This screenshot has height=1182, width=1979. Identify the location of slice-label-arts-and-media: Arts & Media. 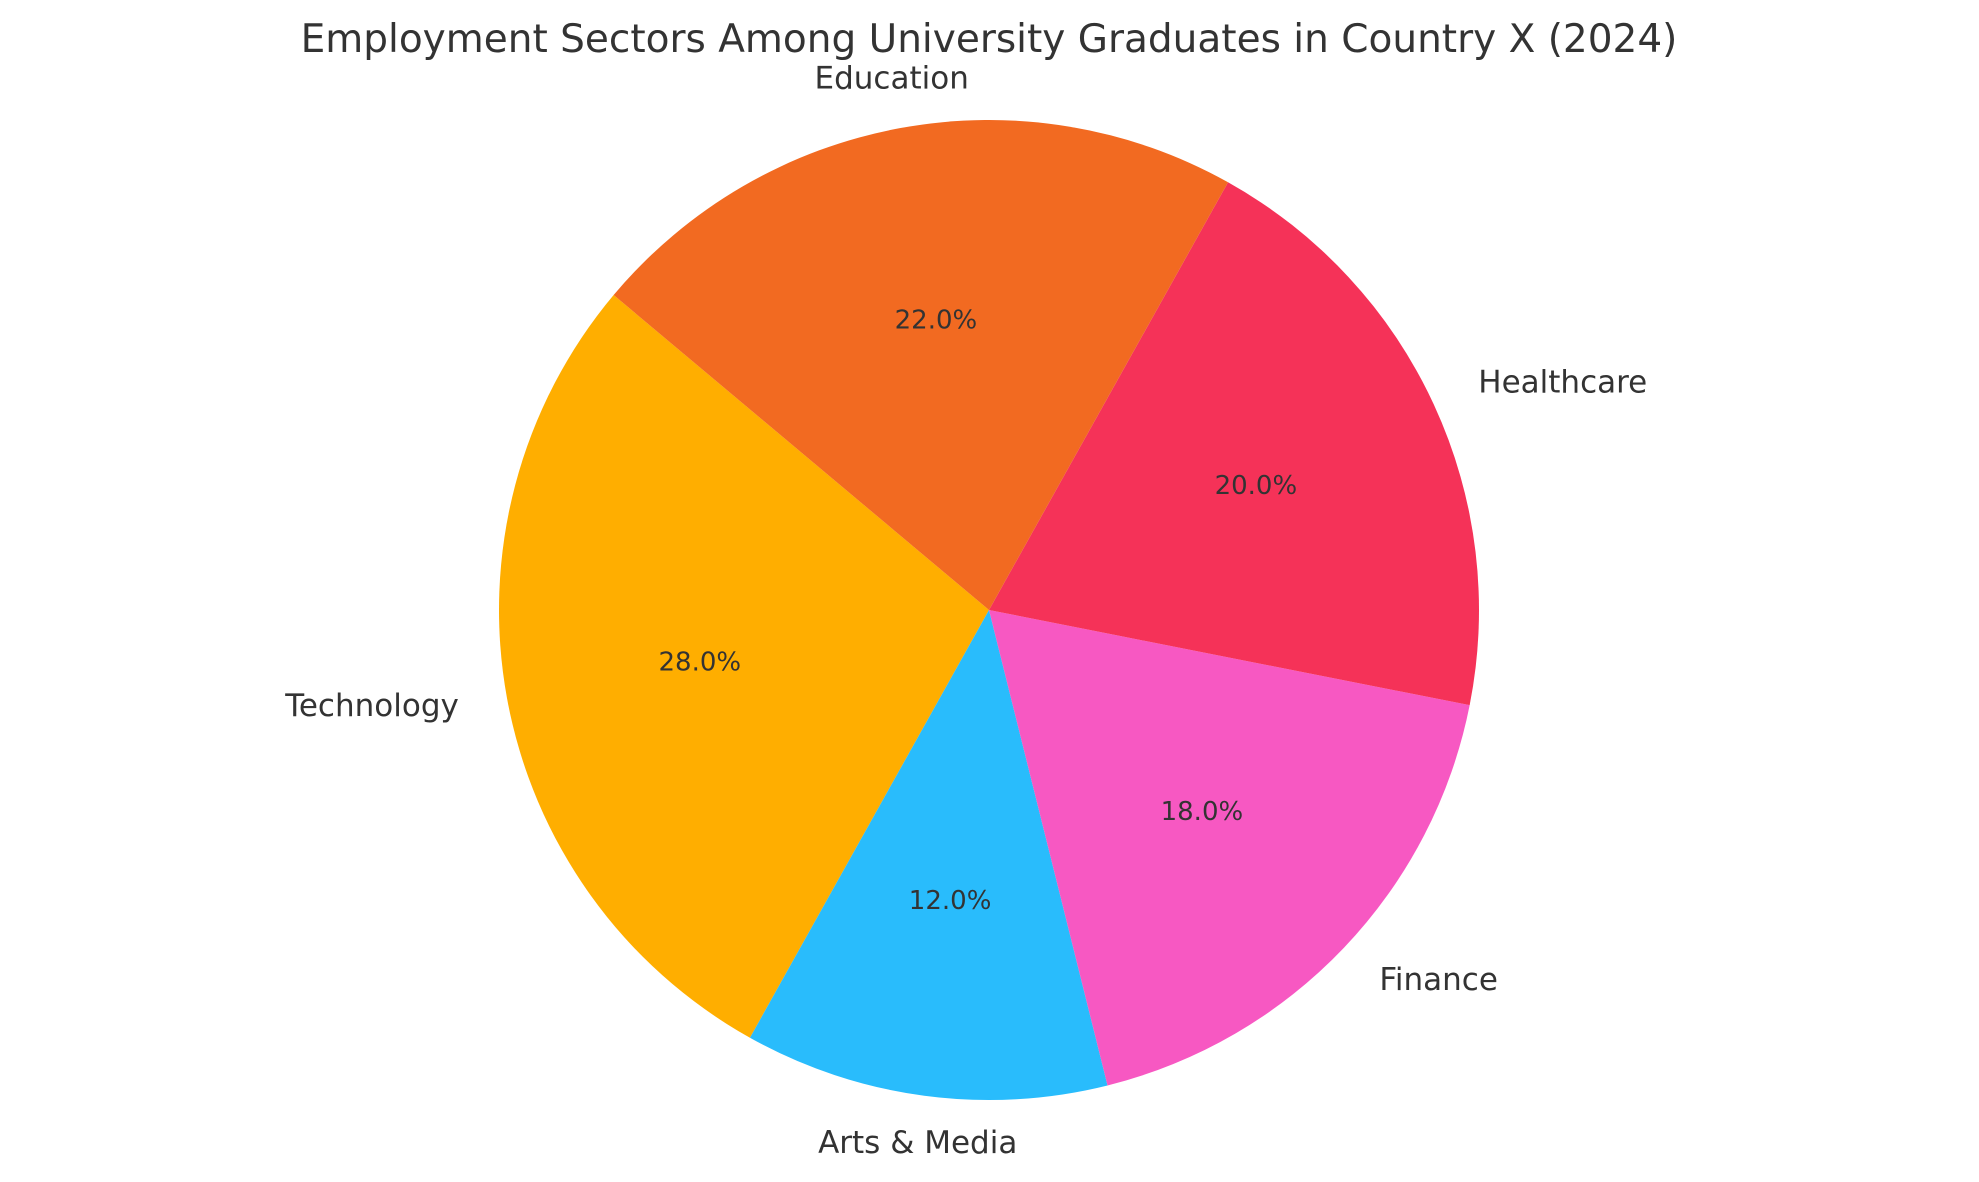
(917, 1143).